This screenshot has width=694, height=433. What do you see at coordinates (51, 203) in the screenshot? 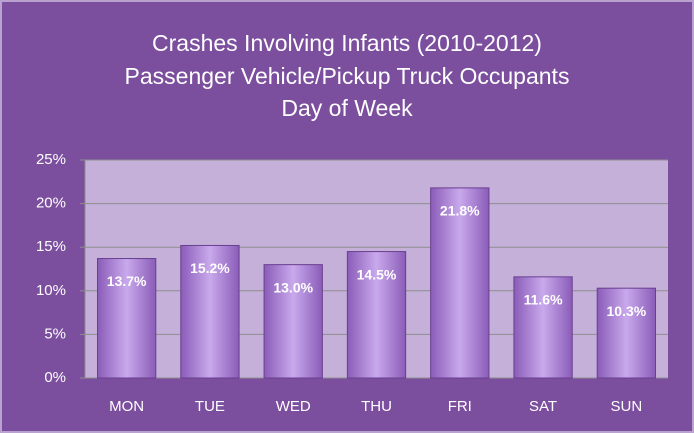
I see `y-tick-label: 20%` at bounding box center [51, 203].